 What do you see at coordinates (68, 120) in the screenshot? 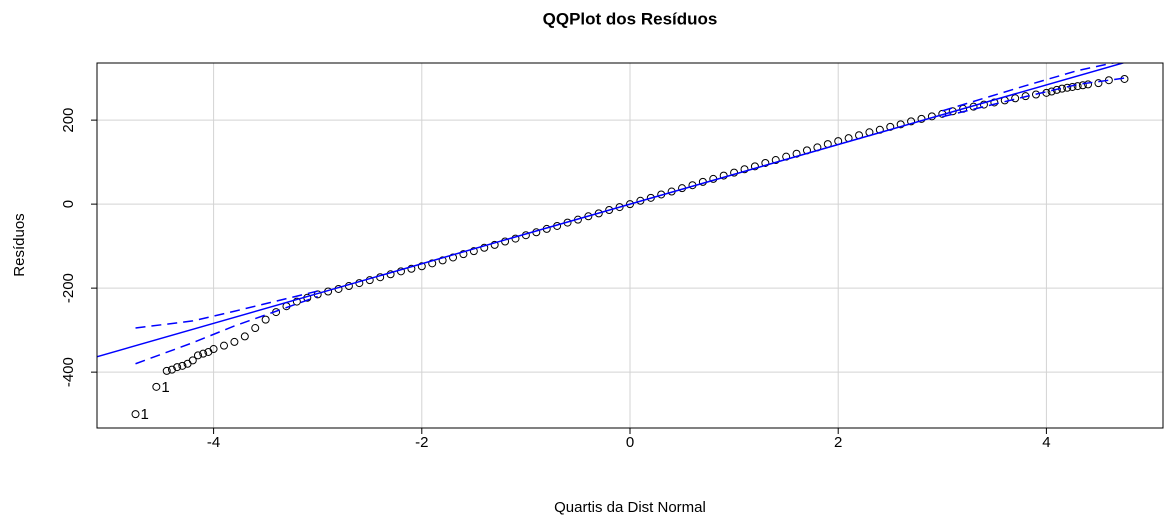
I see `y-tick-label: 200` at bounding box center [68, 120].